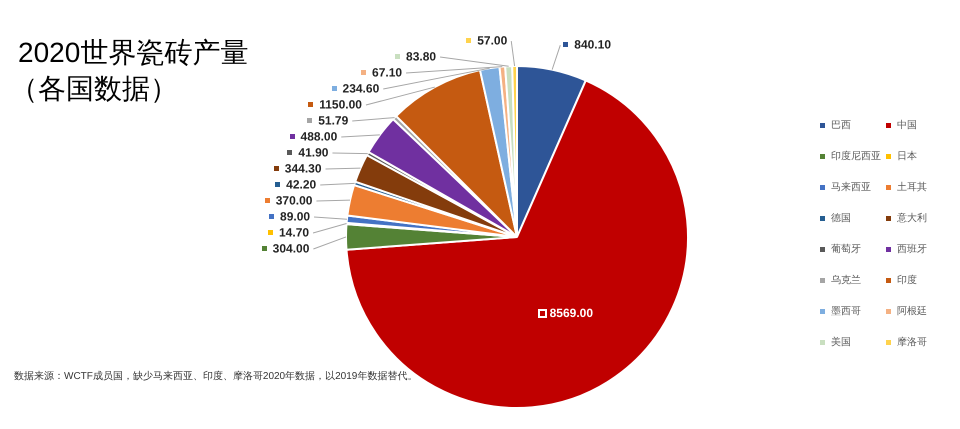 This screenshot has height=429, width=960. What do you see at coordinates (841, 342) in the screenshot?
I see `legend-label: 美国` at bounding box center [841, 342].